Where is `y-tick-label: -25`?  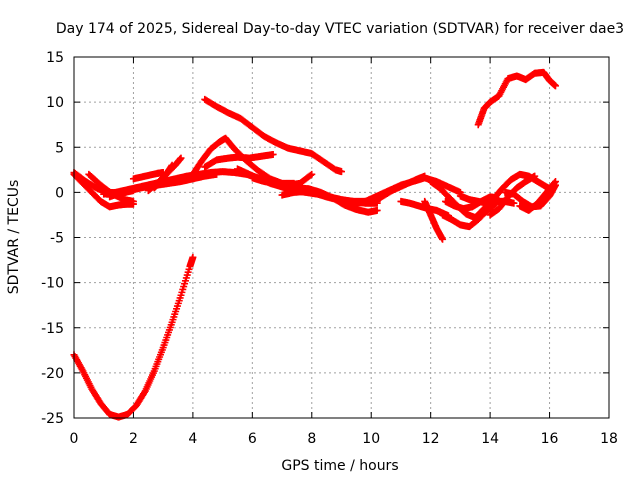
y-tick-label: -25 is located at coordinates (52, 419).